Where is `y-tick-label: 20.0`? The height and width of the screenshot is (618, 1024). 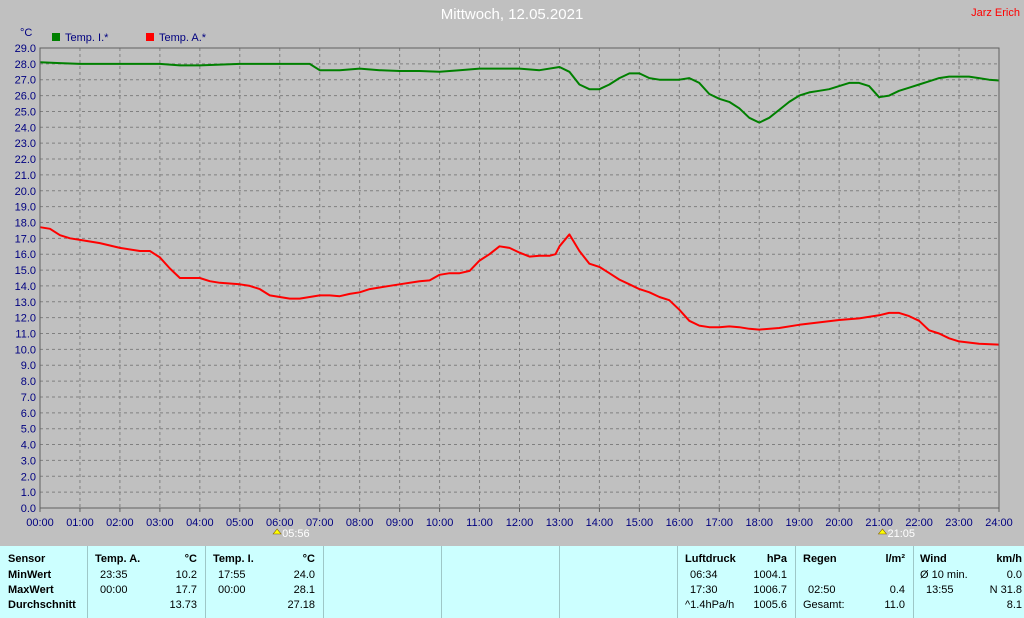 y-tick-label: 20.0 is located at coordinates (25, 192).